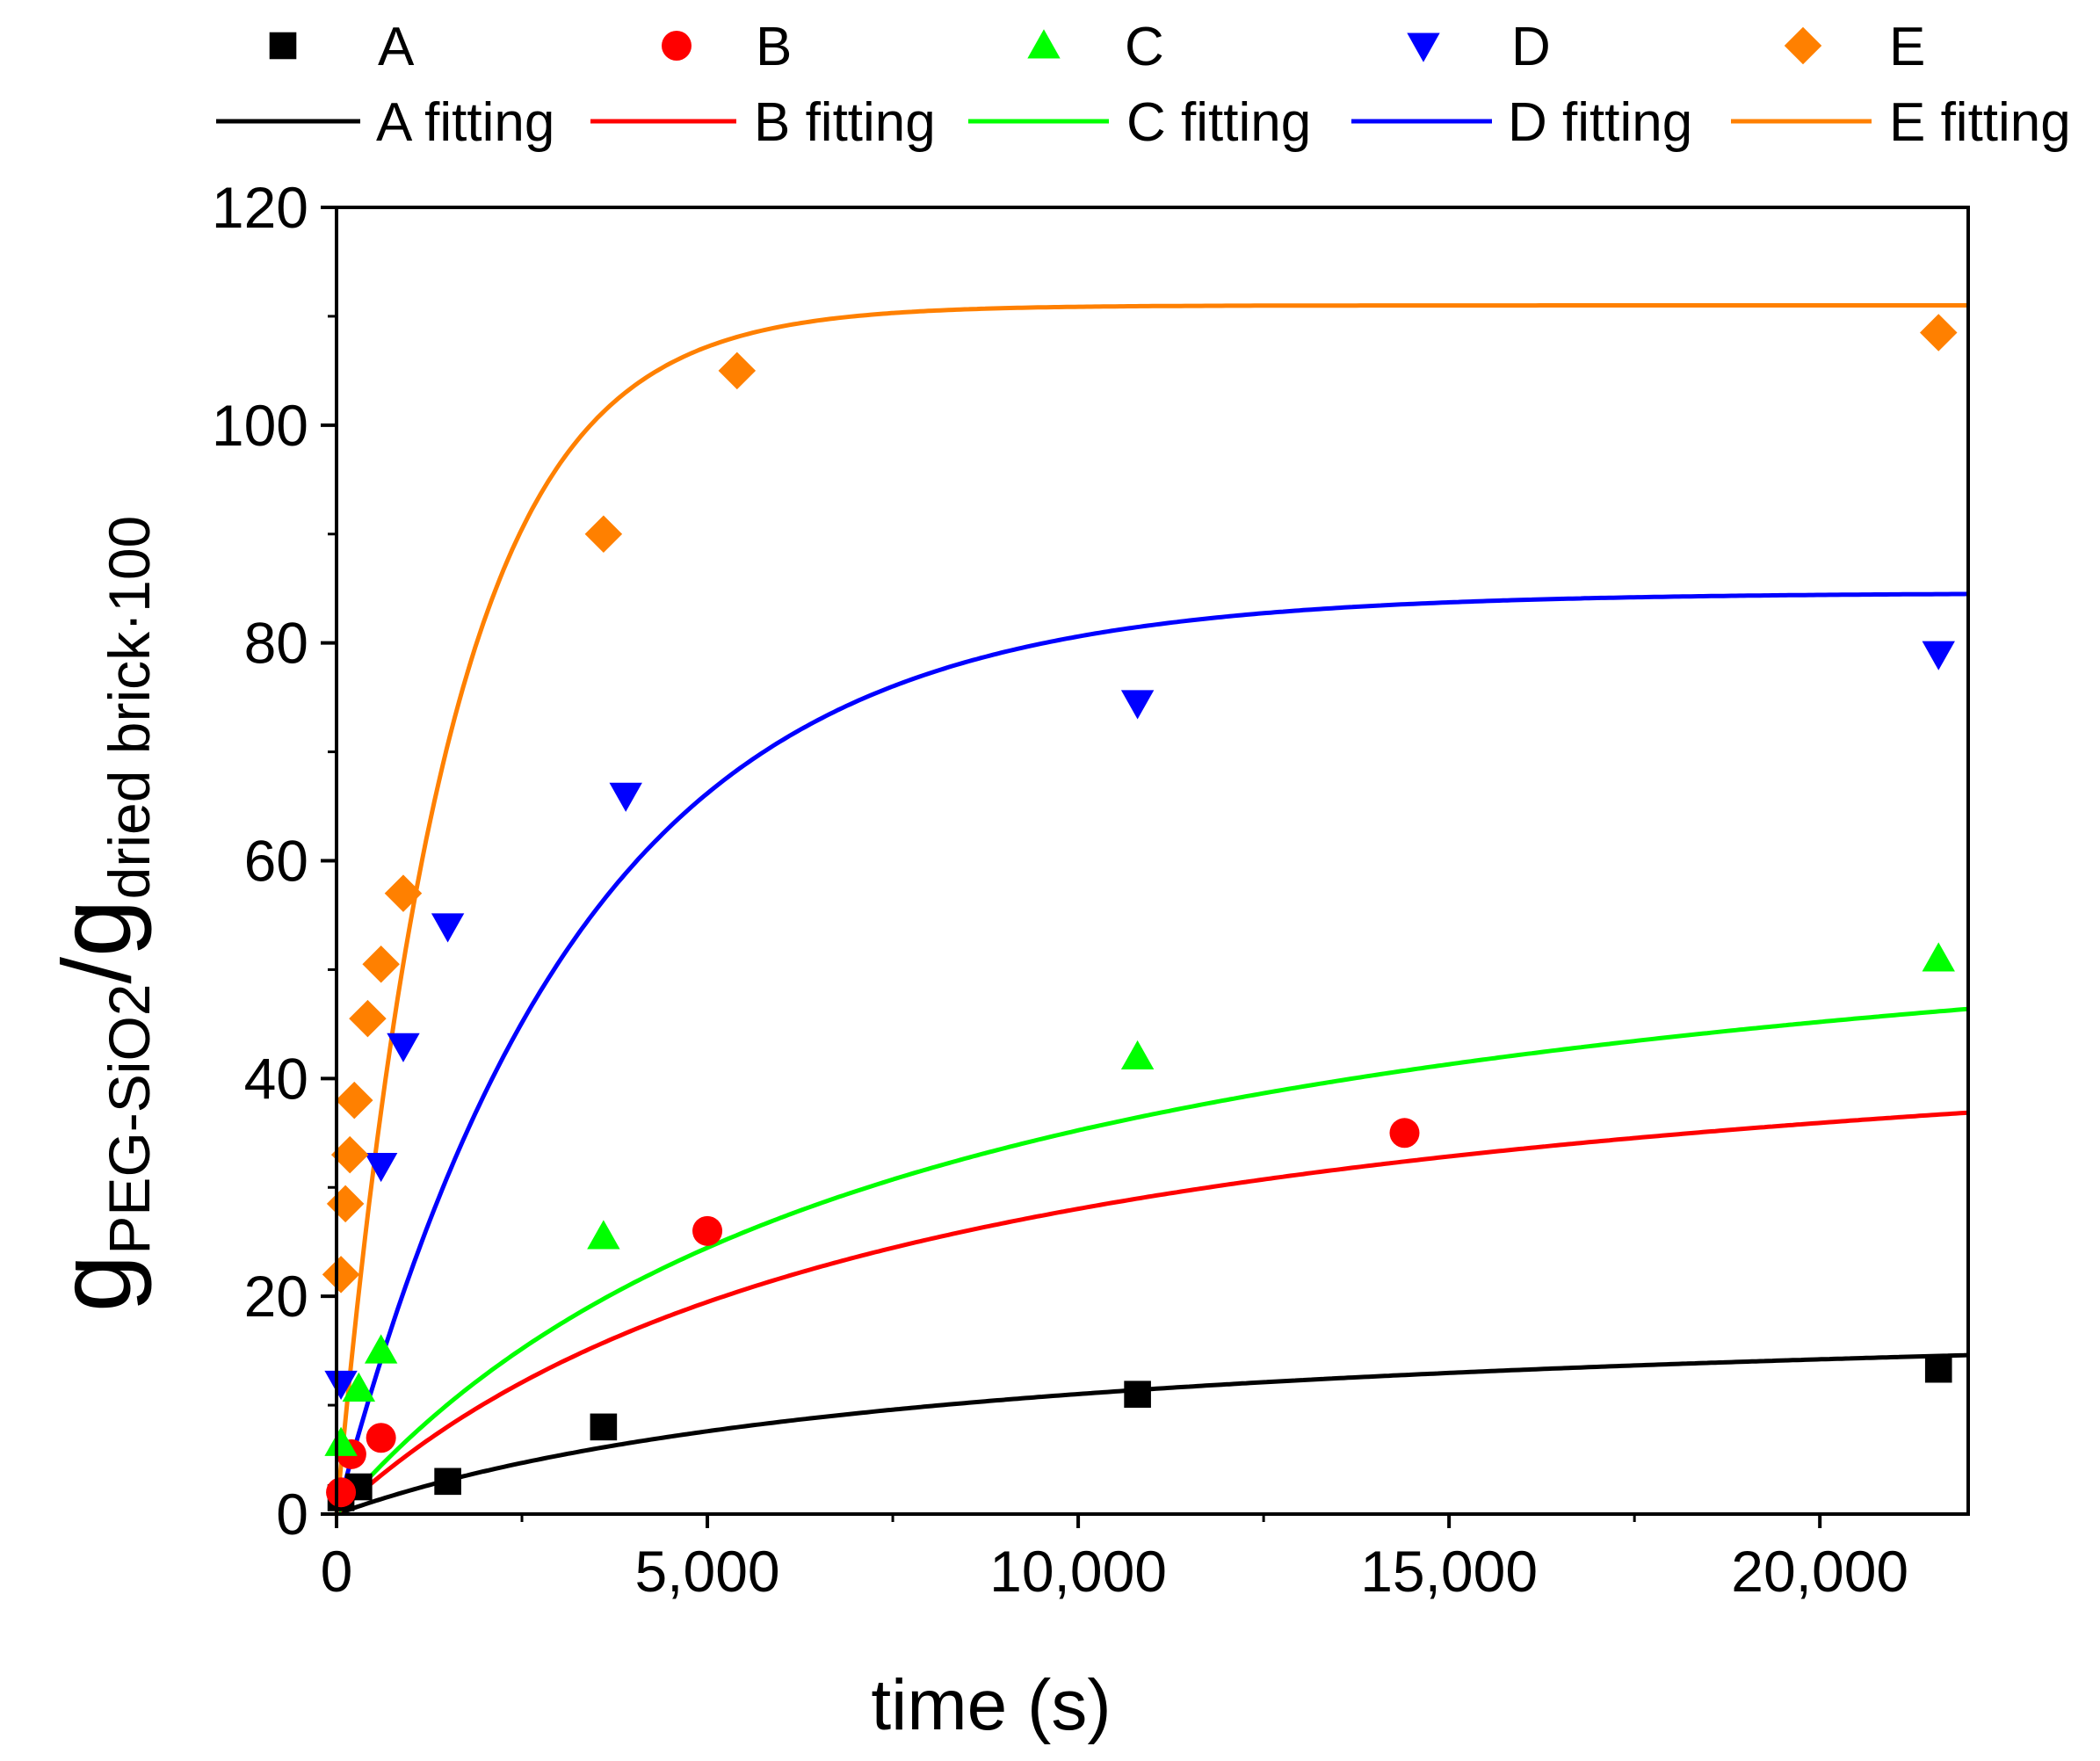 The image size is (2100, 1761). I want to click on y-axis-title-g2: g, so click(95, 928).